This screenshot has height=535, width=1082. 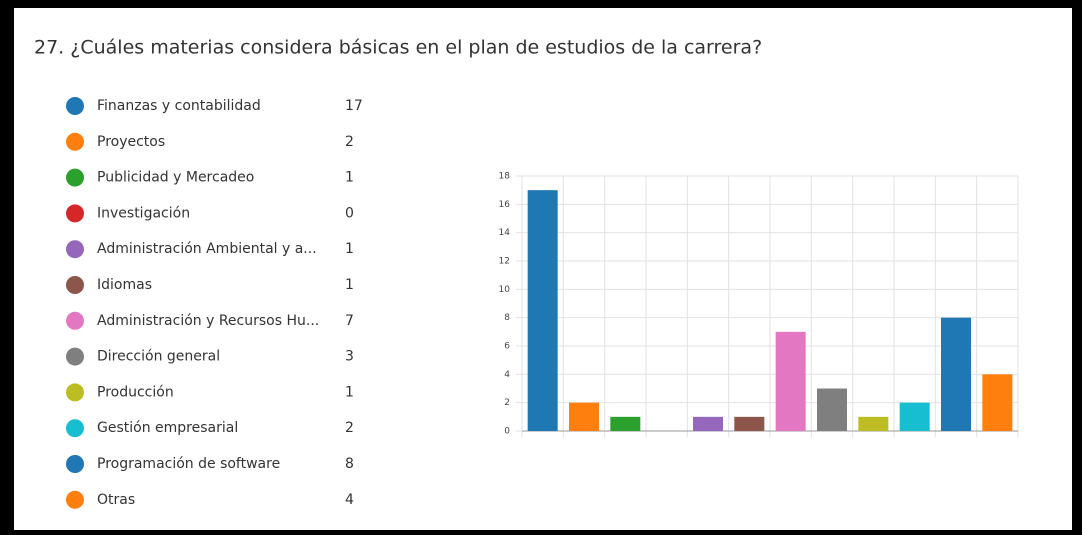 What do you see at coordinates (507, 375) in the screenshot?
I see `y-tick-label: 4` at bounding box center [507, 375].